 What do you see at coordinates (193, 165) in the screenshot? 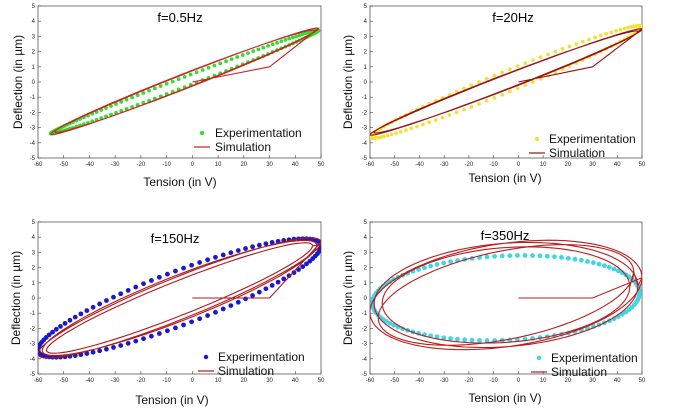
I see `x-tick-label: 0` at bounding box center [193, 165].